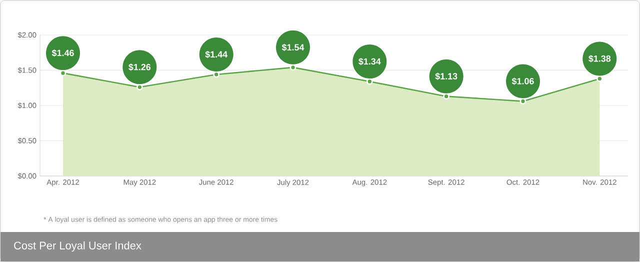 This screenshot has height=262, width=640. Describe the element at coordinates (293, 48) in the screenshot. I see `data-label: $1.54` at that location.